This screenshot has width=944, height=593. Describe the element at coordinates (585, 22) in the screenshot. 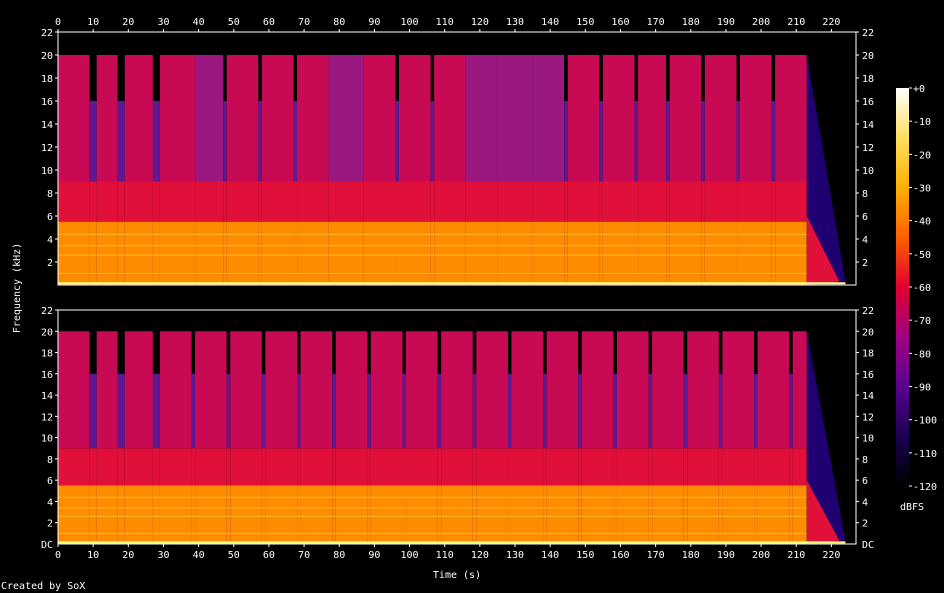

I see `x-tick-label: 150` at that location.